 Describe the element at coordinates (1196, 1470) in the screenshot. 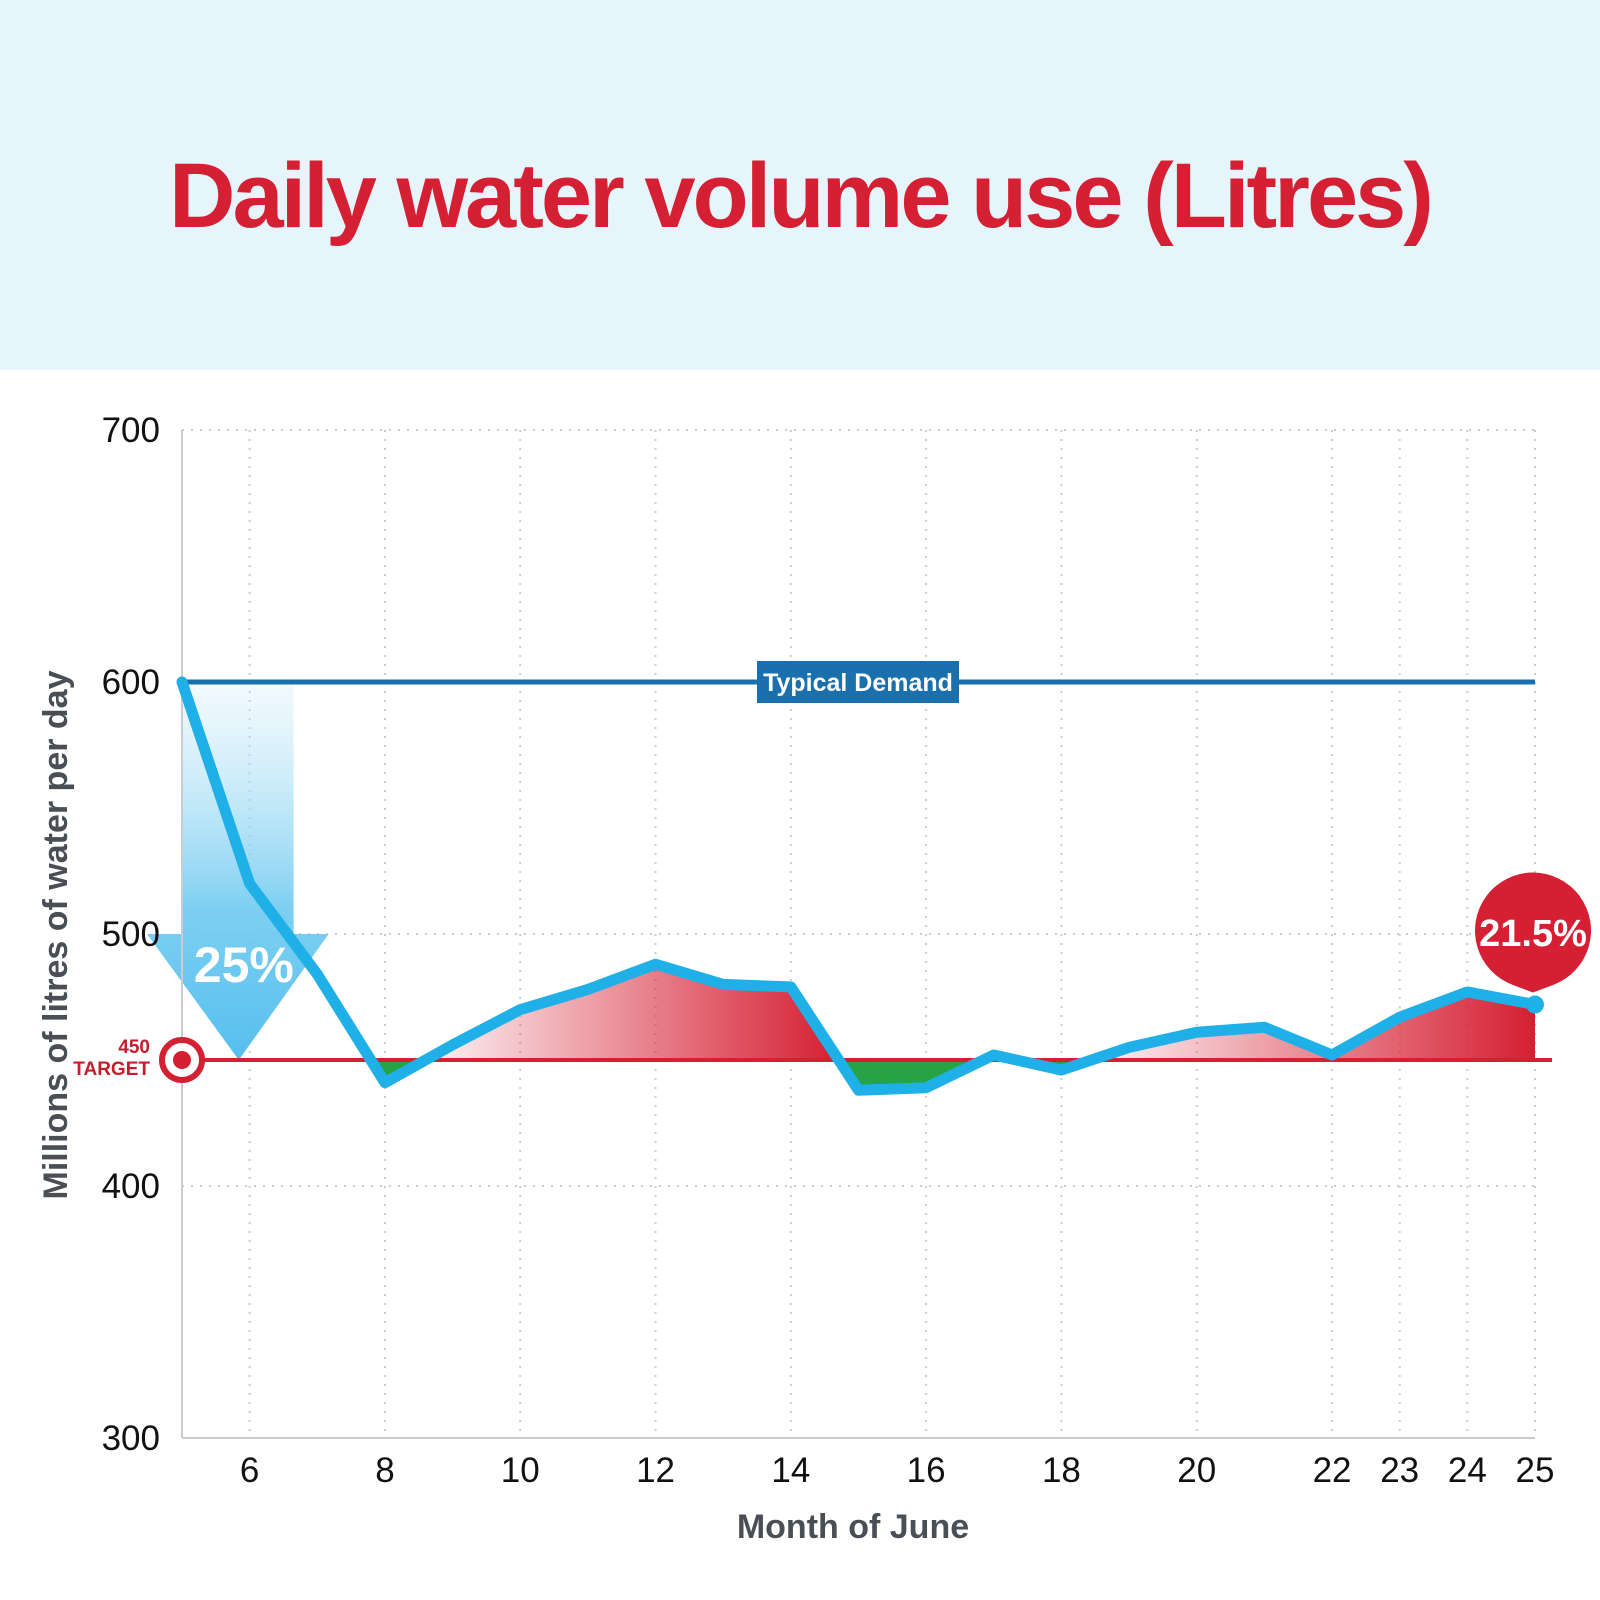

I see `x-tick-label: 20` at that location.